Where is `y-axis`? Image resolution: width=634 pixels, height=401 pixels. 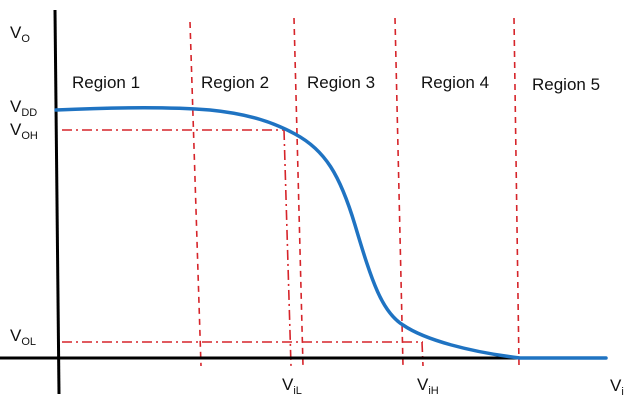 y-axis is located at coordinates (57, 202).